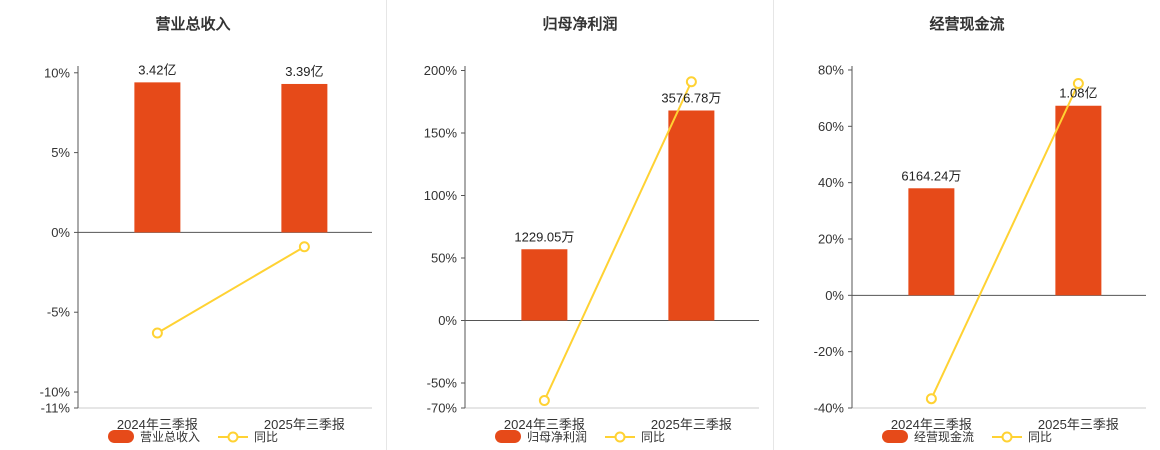 The height and width of the screenshot is (450, 1160). I want to click on chart-legend: 营业总收入 同比, so click(193, 436).